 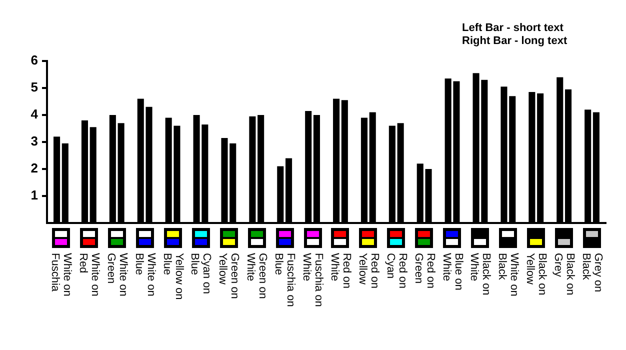 I want to click on x-tick-label: Black on Grey, so click(x=564, y=275).